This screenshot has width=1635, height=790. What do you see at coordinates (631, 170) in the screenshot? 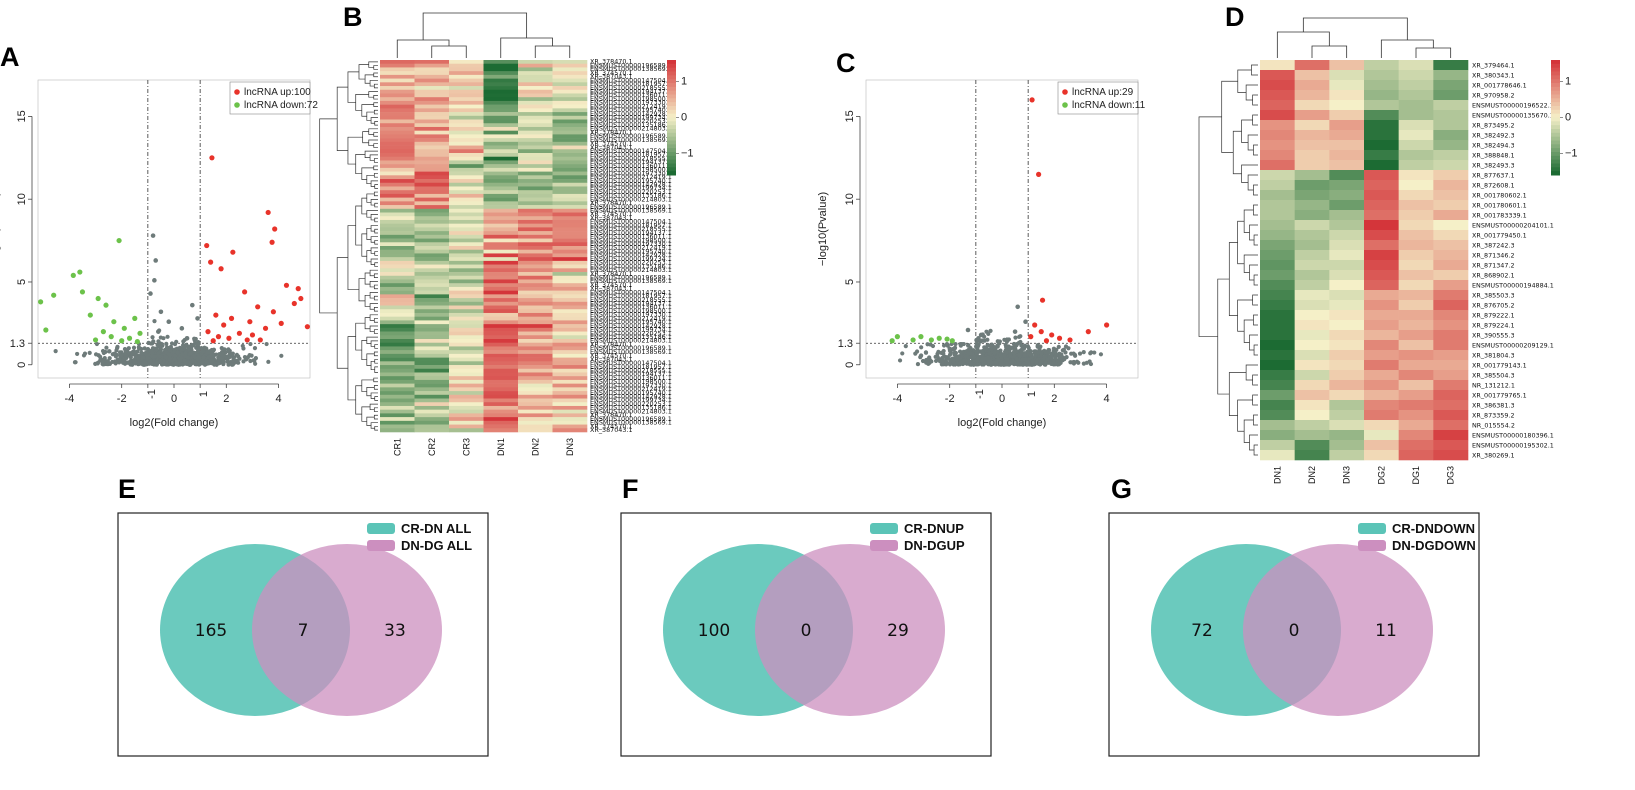
I see `row-label: ENSMUST00000198500.1` at bounding box center [631, 170].